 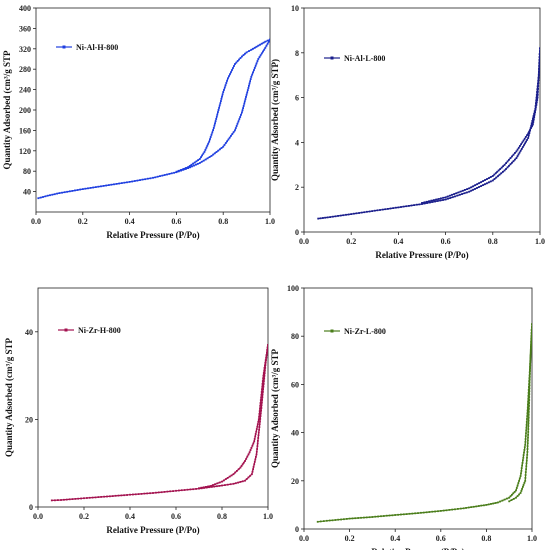 What do you see at coordinates (25, 8) in the screenshot?
I see `y-tick-label: 400` at bounding box center [25, 8].